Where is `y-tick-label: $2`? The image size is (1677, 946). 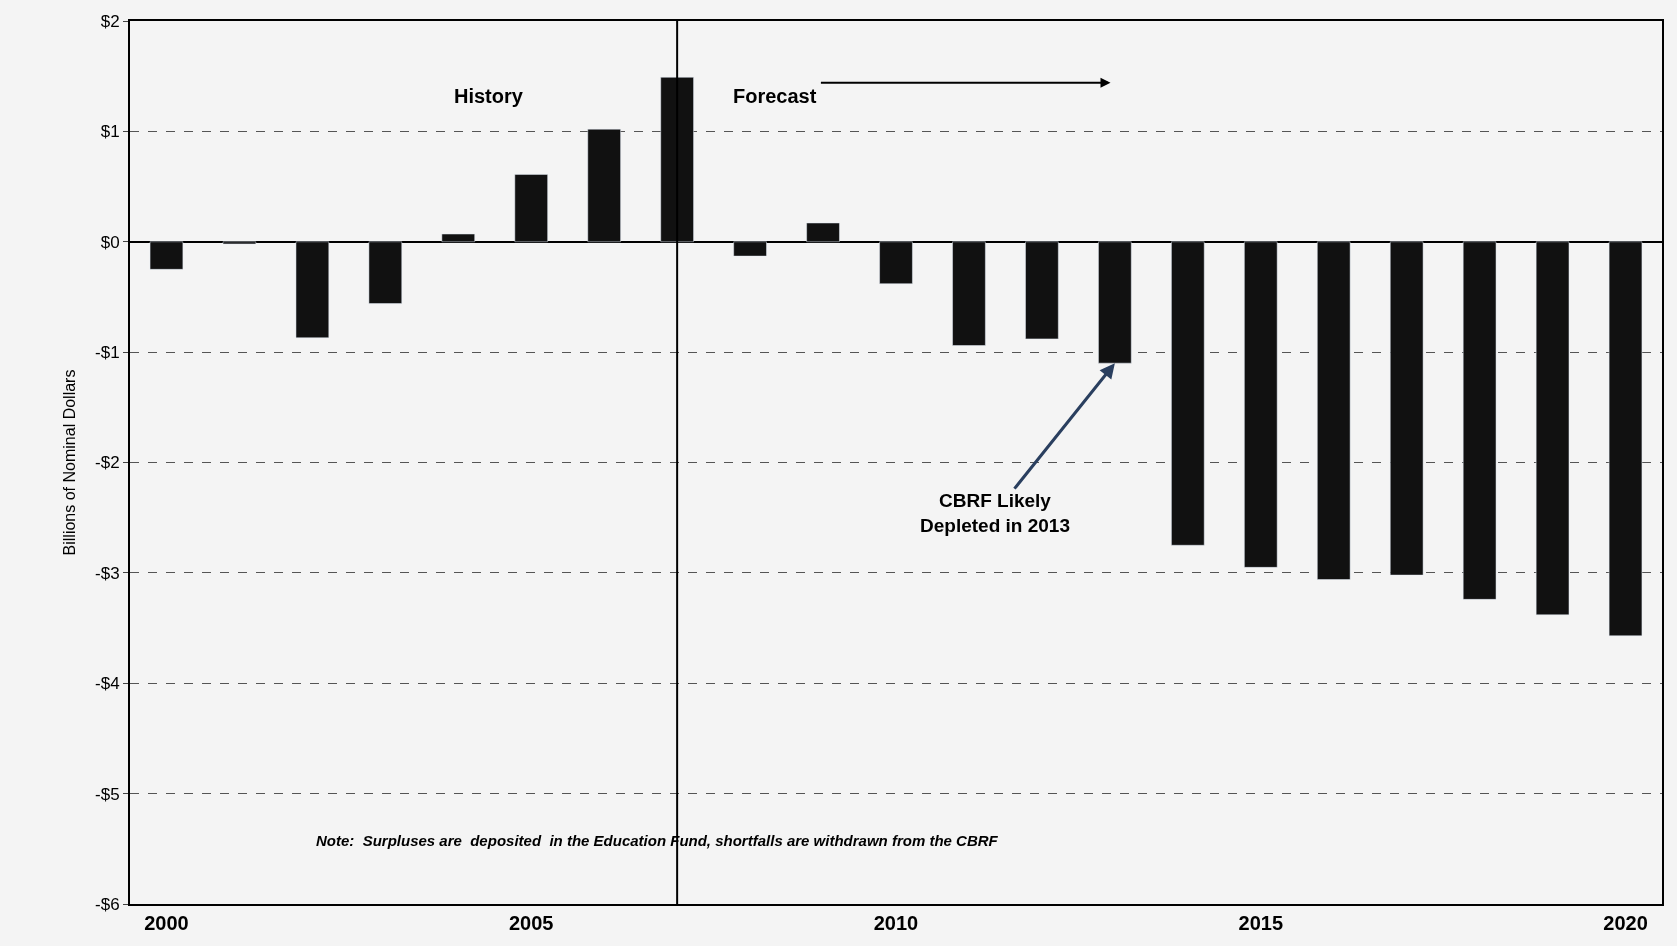 y-tick-label: $2 is located at coordinates (110, 21).